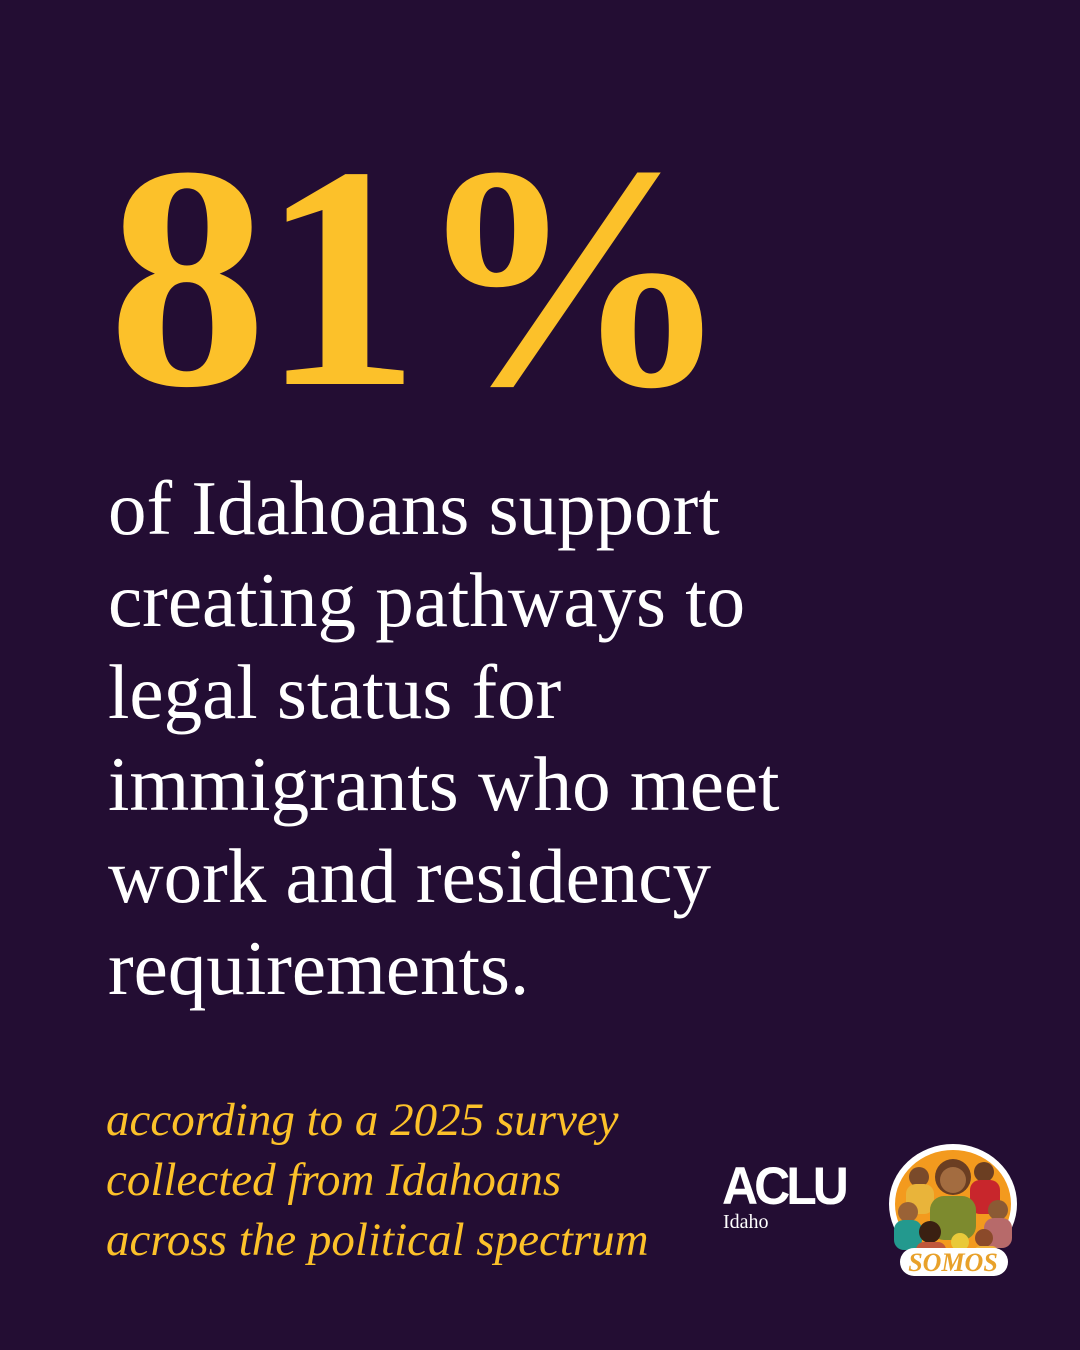 The height and width of the screenshot is (1350, 1080). I want to click on aclu-logo-subtitle: Idaho, so click(746, 1222).